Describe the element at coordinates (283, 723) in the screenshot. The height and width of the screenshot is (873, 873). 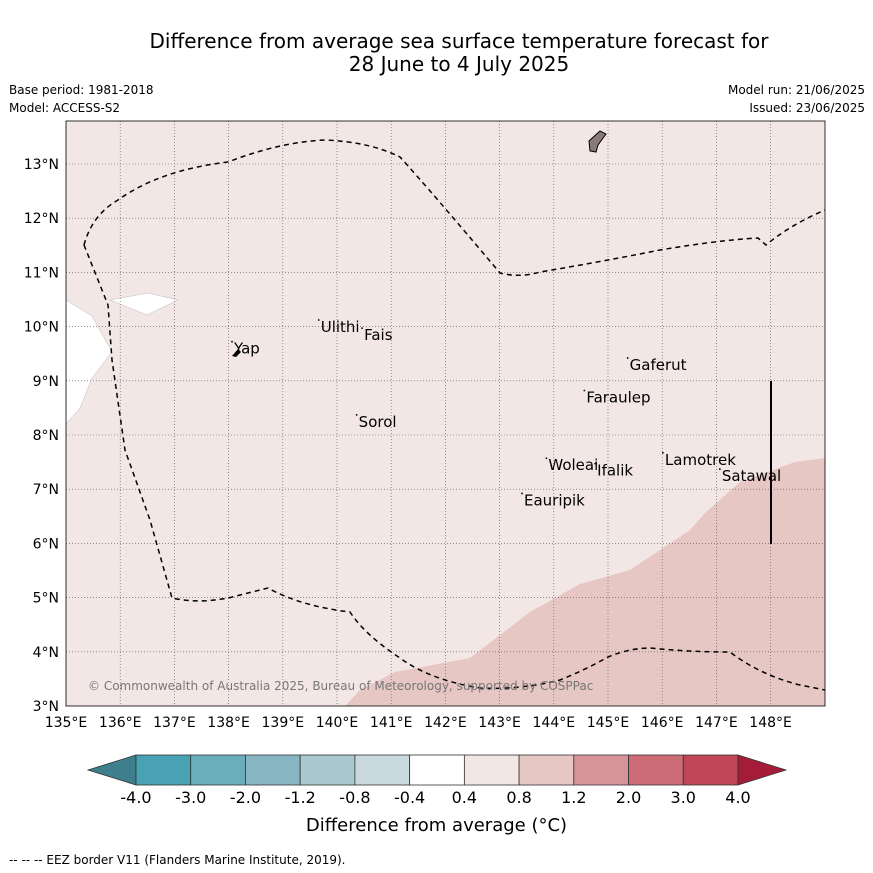
I see `lon-tick-label: 139°E` at that location.